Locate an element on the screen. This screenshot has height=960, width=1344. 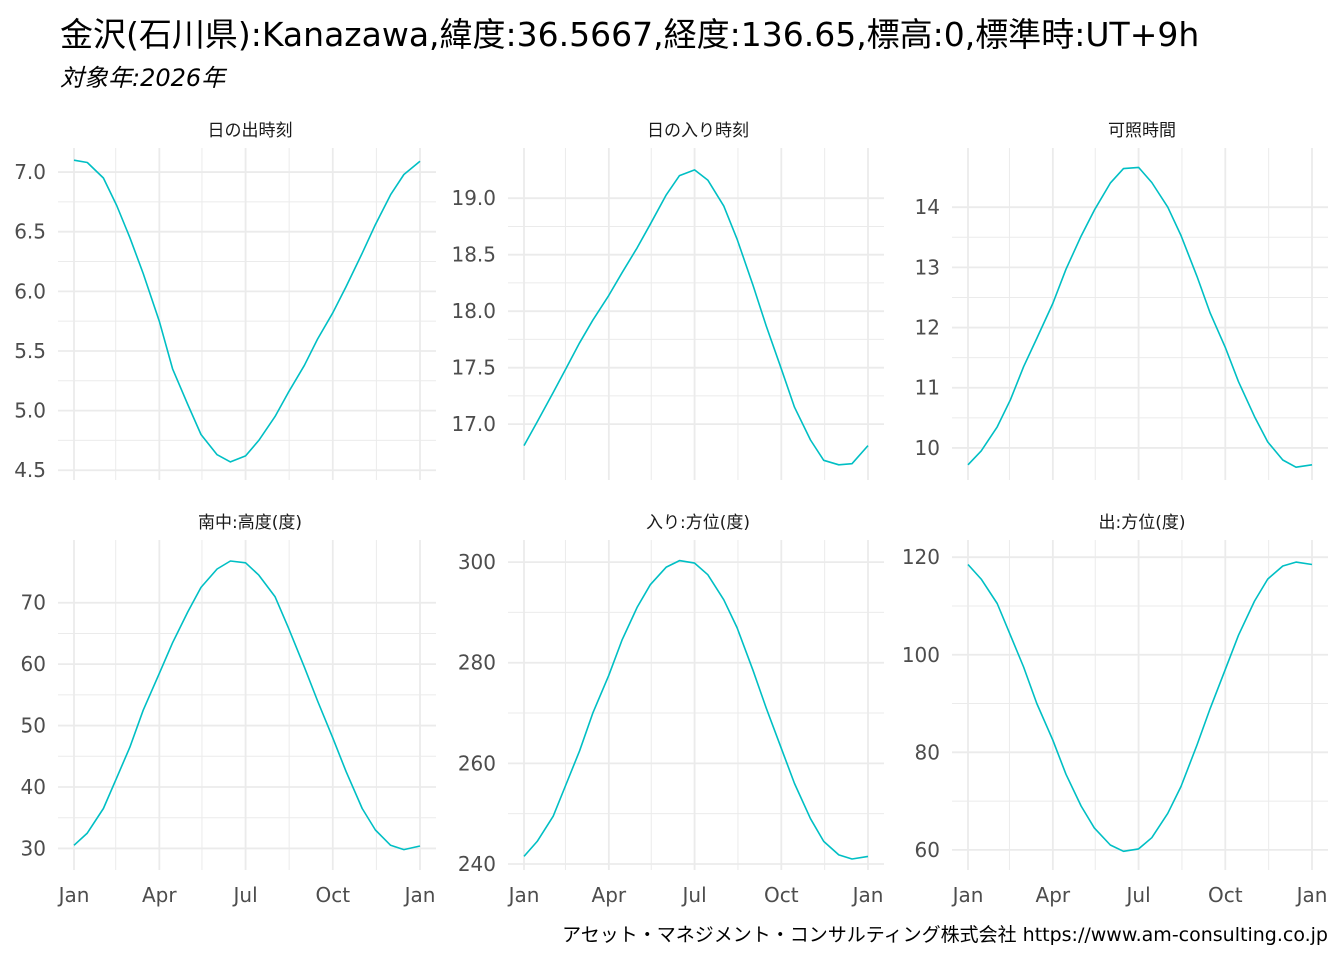
chart-panel: 10 11 12 13 14 可照時間 is located at coordinates (1121, 300).